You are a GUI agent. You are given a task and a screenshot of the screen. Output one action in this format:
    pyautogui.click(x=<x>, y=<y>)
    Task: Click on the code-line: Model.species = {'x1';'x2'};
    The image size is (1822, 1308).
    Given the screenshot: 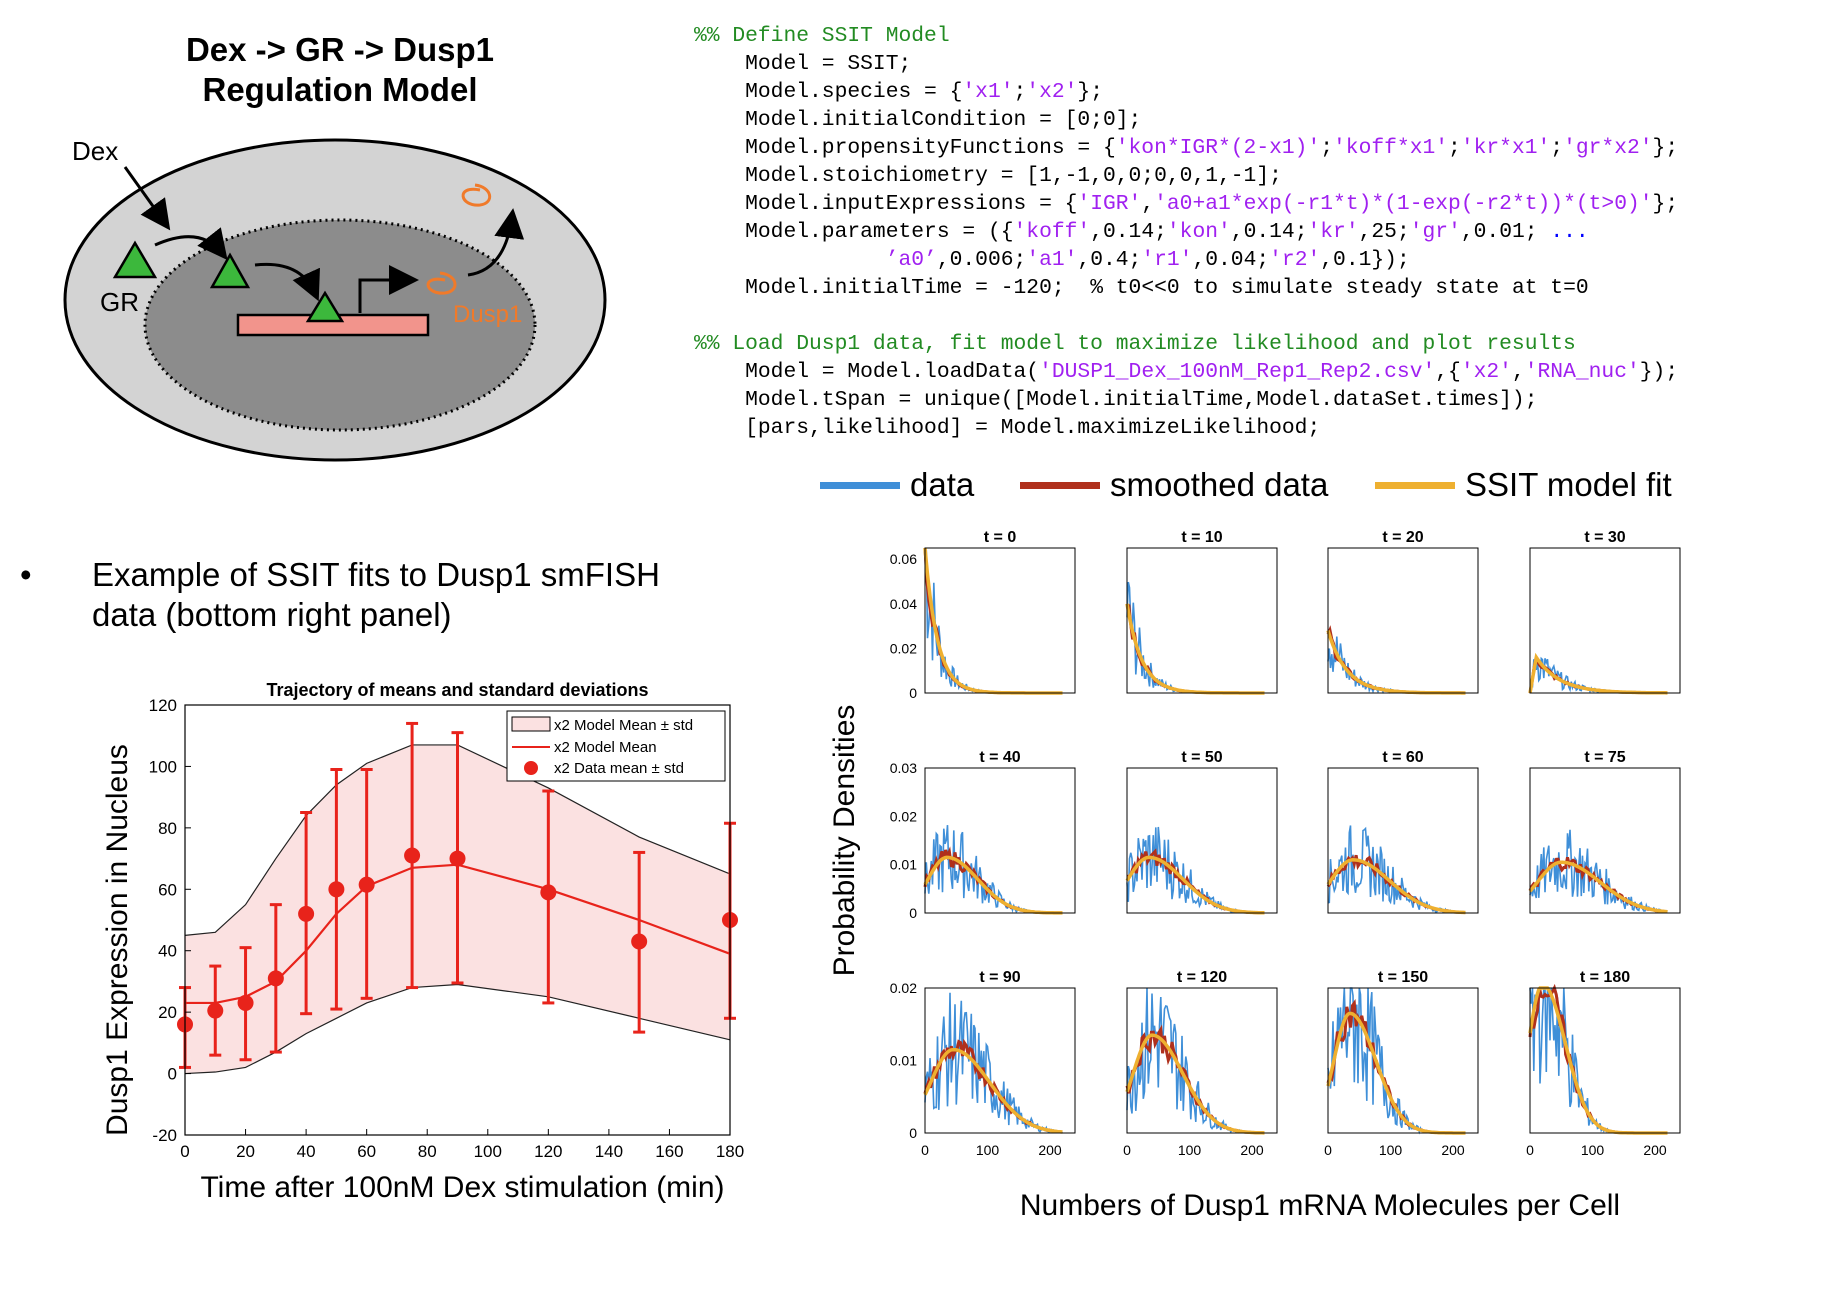 What is the action you would take?
    pyautogui.click(x=898, y=92)
    